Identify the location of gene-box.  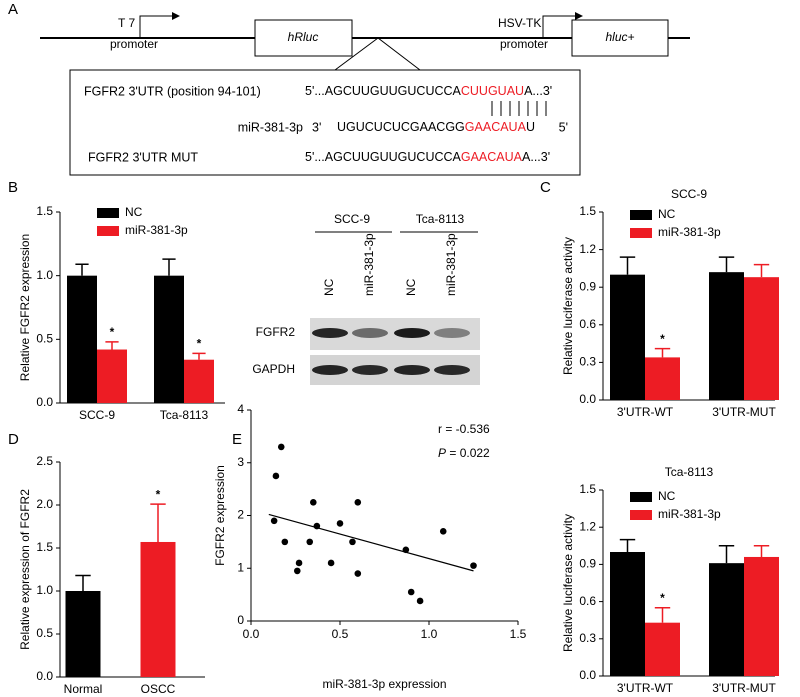
(303, 38).